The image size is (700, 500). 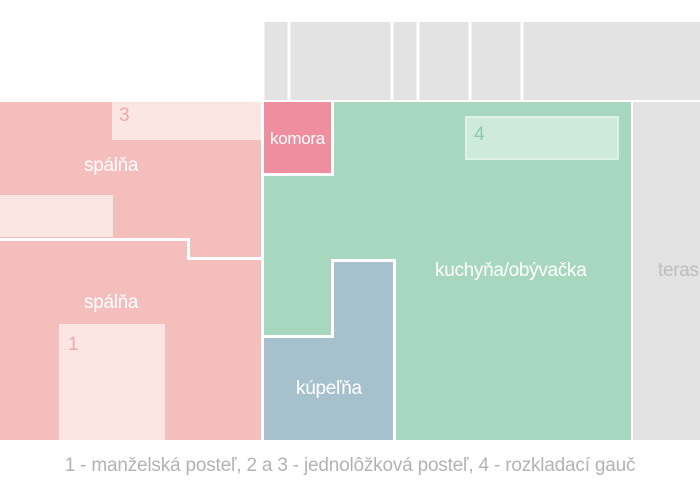 What do you see at coordinates (479, 134) in the screenshot?
I see `furniture-number-4: 4` at bounding box center [479, 134].